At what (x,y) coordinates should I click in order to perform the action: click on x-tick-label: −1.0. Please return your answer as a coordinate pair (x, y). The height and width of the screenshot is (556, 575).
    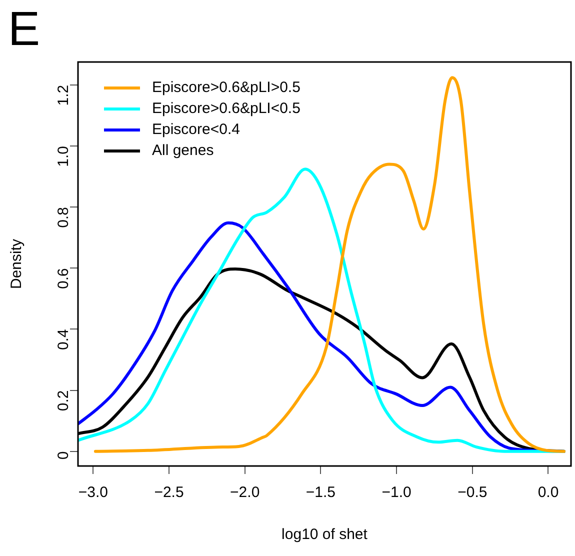
    Looking at the image, I should click on (397, 493).